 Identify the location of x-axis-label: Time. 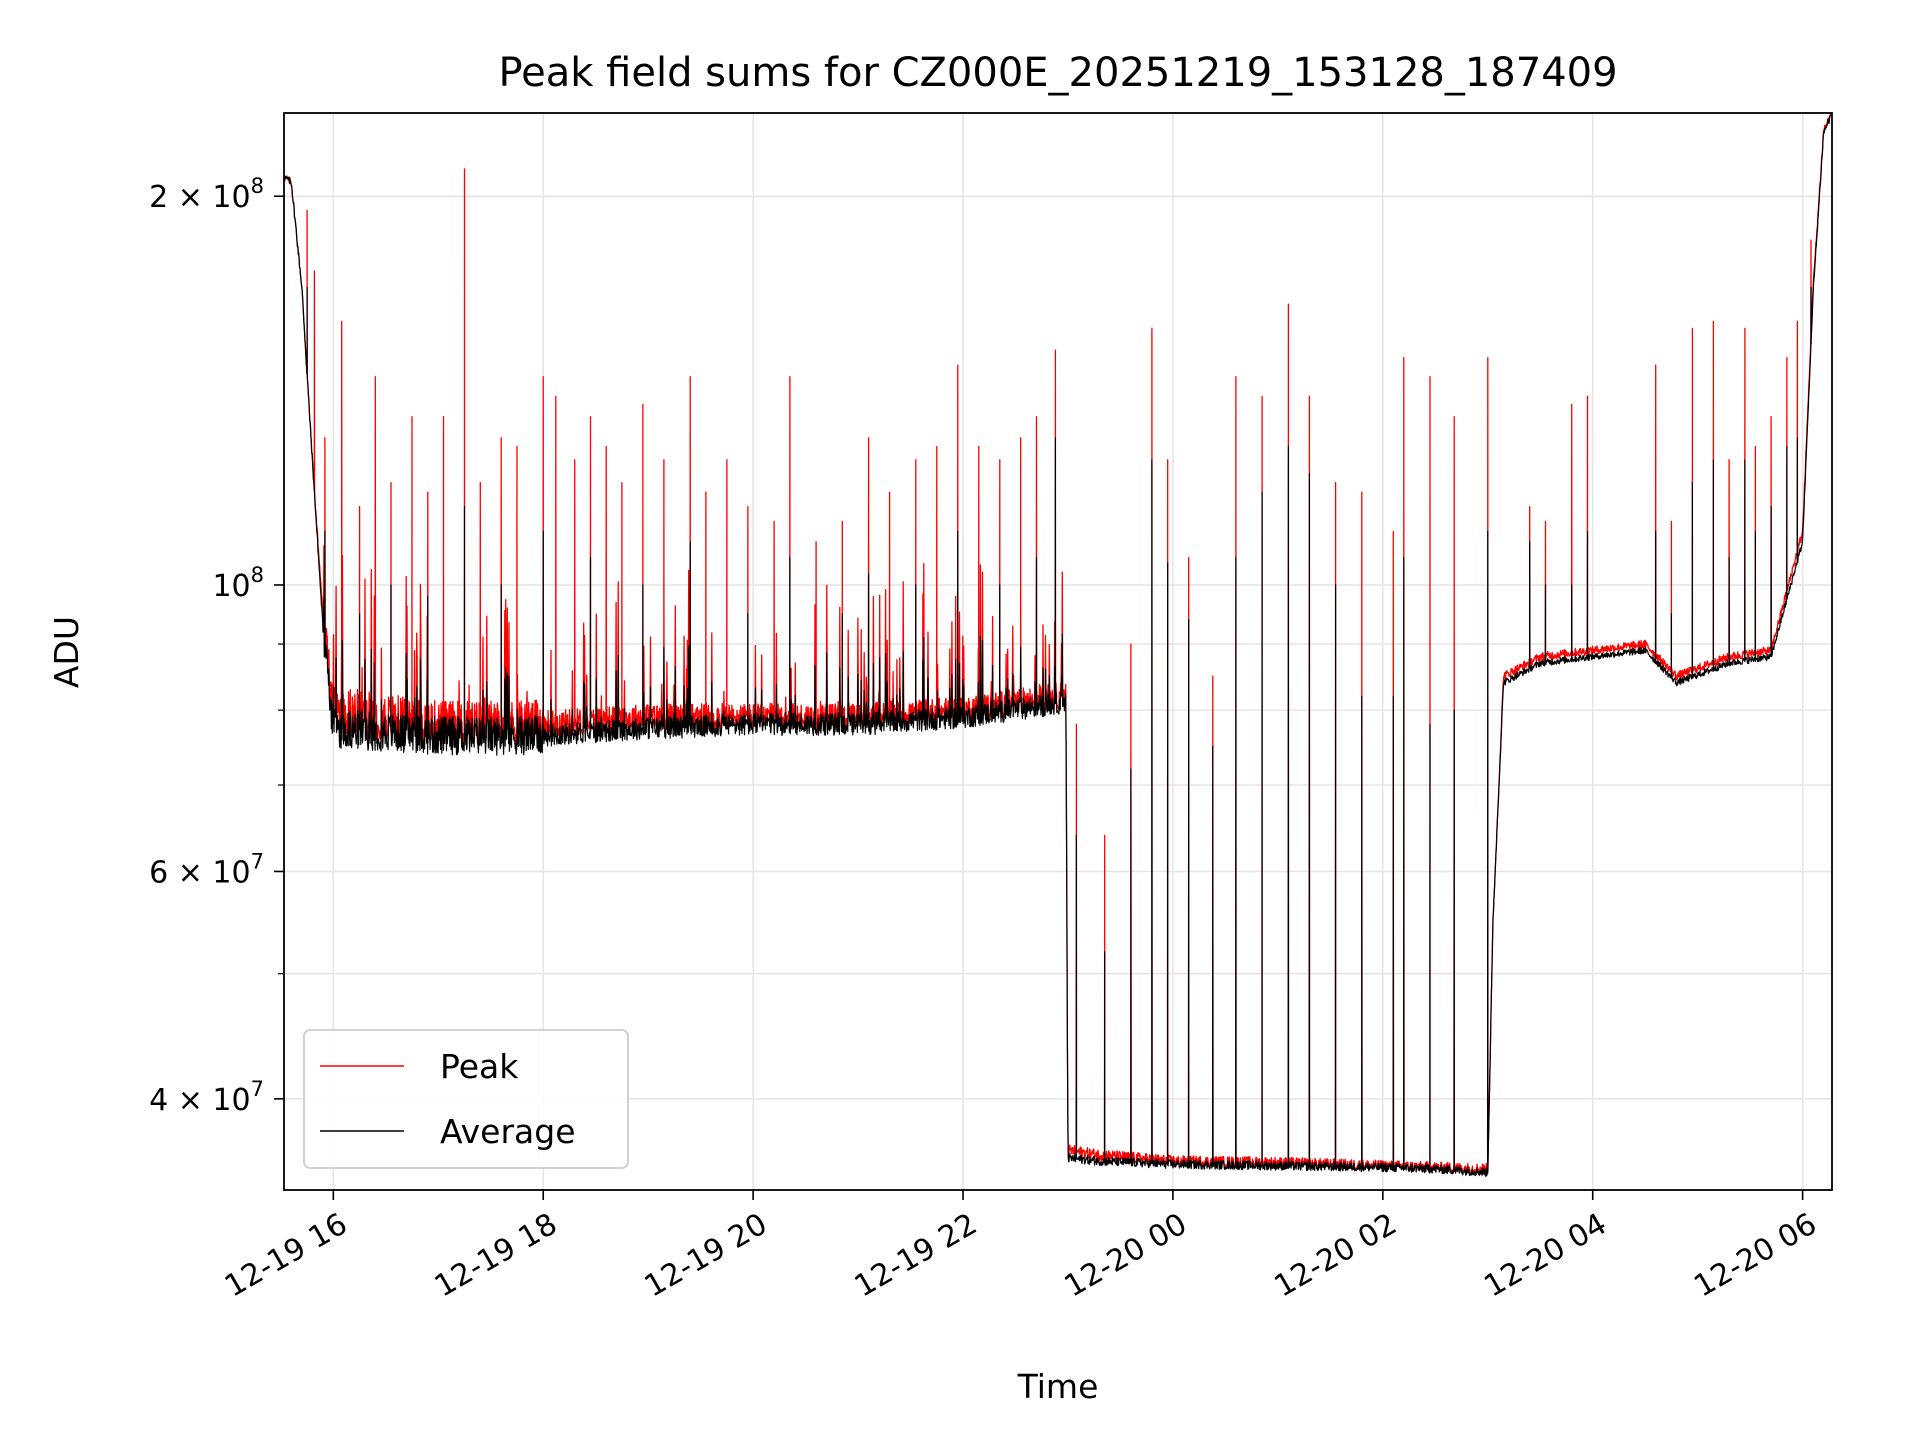
(1058, 1386).